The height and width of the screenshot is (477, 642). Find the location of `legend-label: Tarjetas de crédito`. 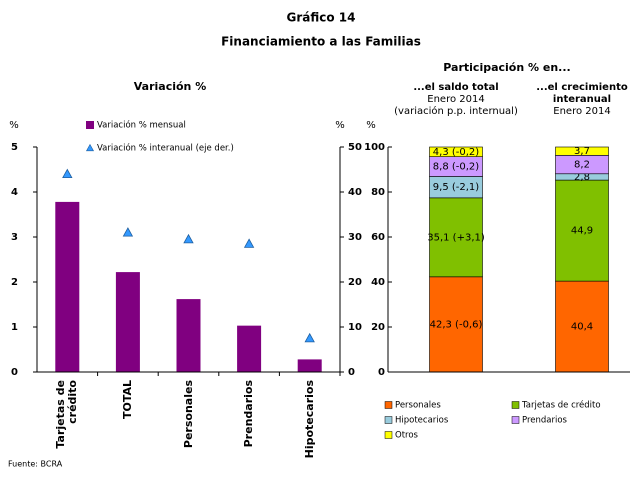

legend-label: Tarjetas de crédito is located at coordinates (561, 405).